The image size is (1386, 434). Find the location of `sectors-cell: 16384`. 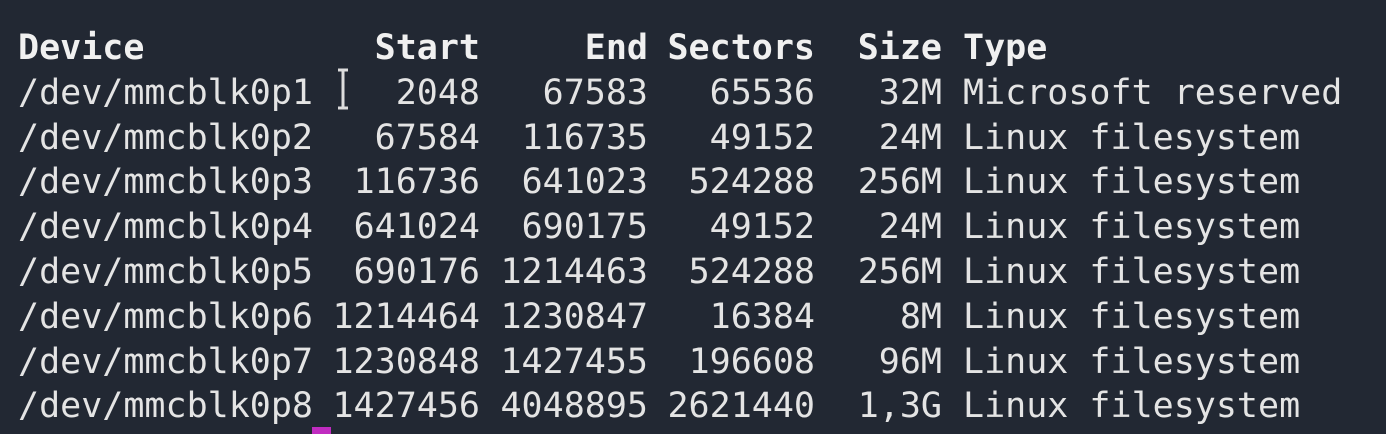

sectors-cell: 16384 is located at coordinates (762, 316).